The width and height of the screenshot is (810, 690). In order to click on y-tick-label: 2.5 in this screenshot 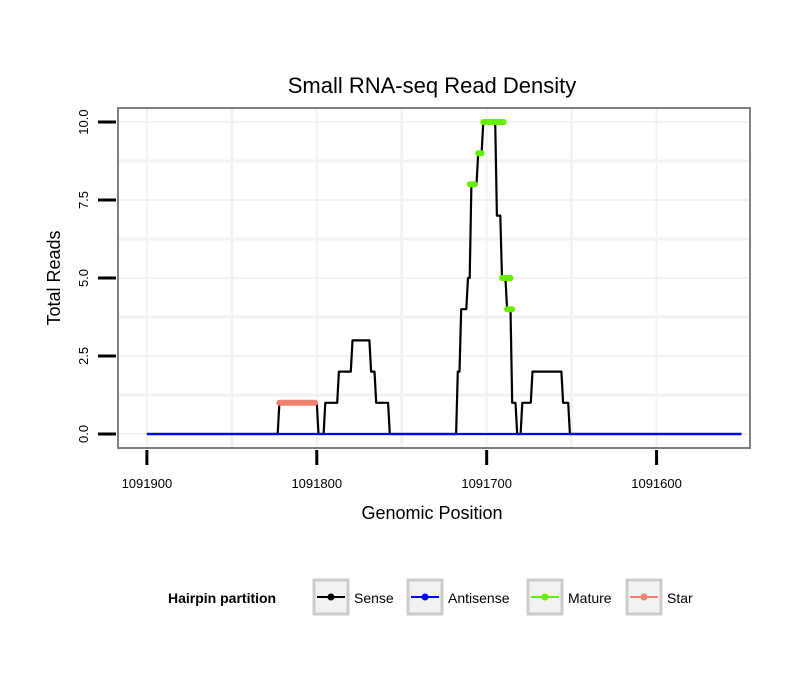, I will do `click(83, 356)`.